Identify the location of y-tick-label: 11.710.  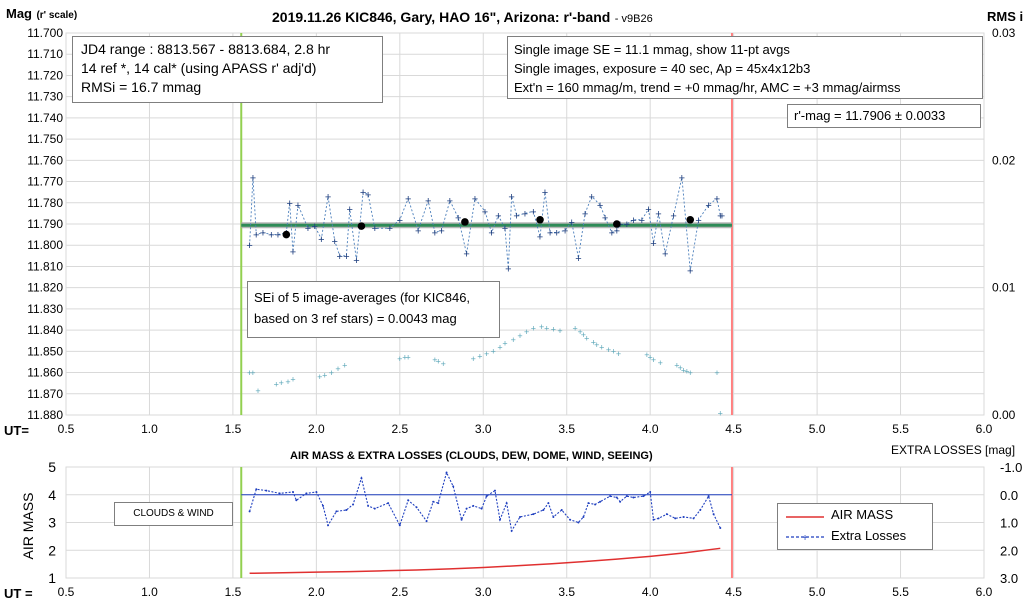
(45, 54).